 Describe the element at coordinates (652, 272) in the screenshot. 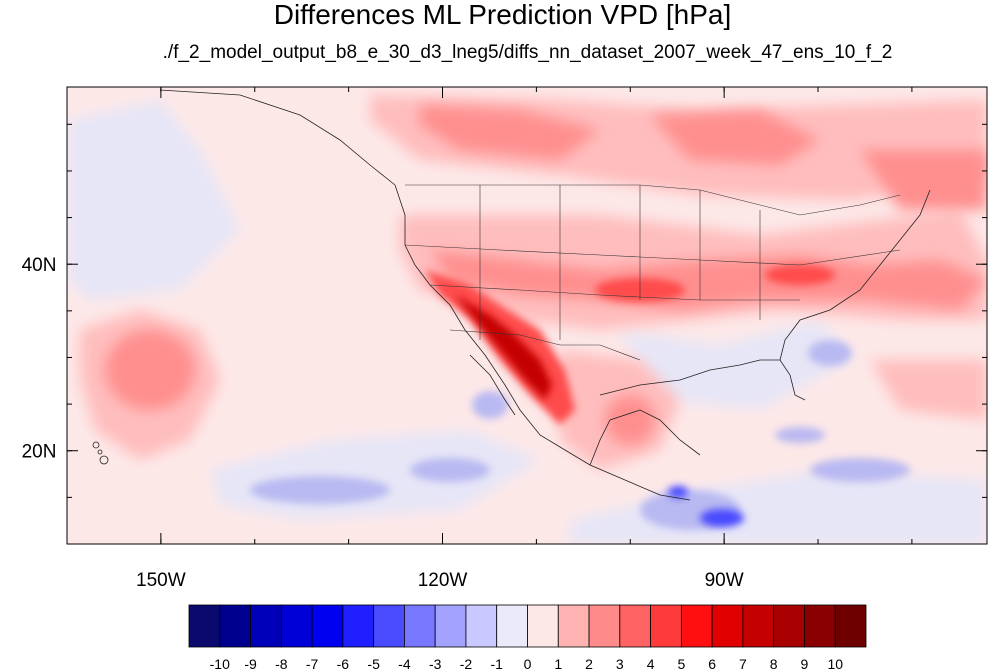

I see `political-borders` at that location.